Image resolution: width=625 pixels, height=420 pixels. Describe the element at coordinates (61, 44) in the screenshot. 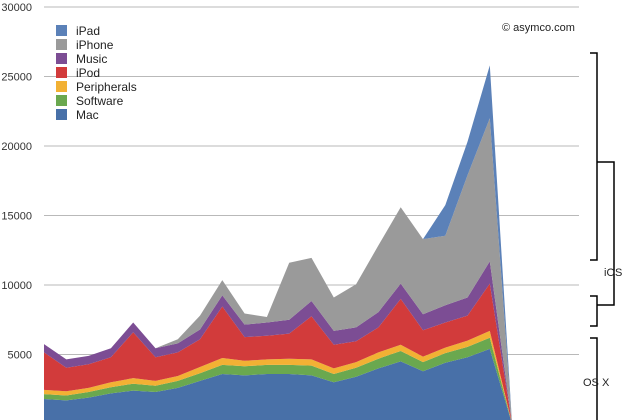

I see `legend-swatch-iphone` at that location.